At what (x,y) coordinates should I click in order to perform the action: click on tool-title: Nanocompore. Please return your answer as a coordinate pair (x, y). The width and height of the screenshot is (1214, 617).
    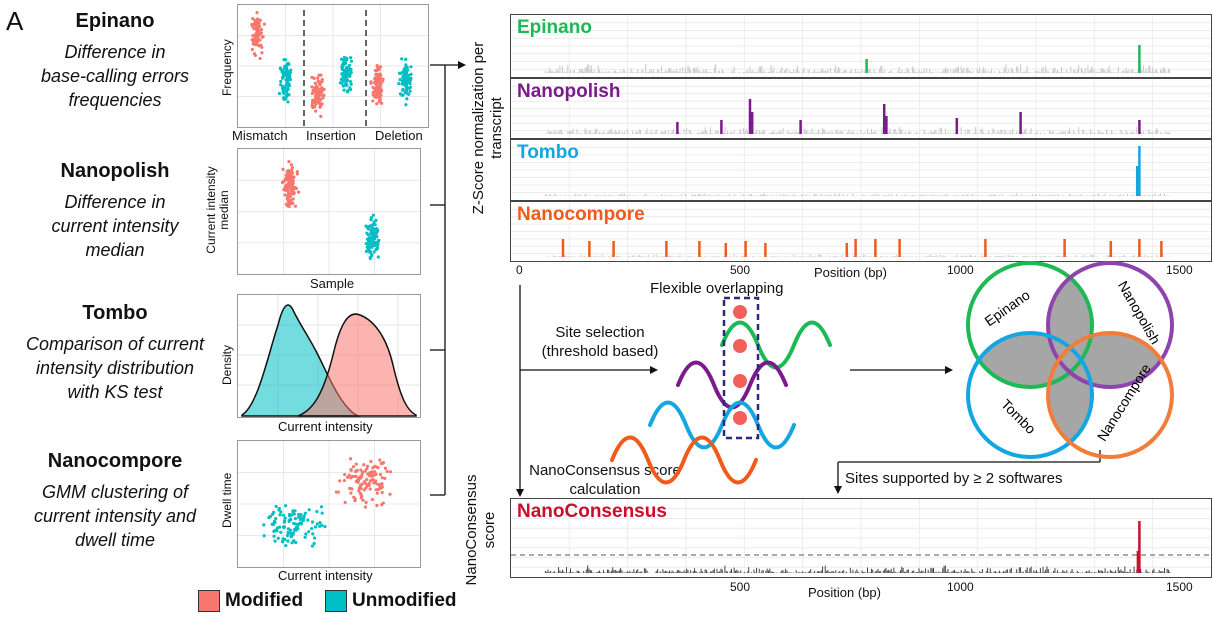
    Looking at the image, I should click on (115, 461).